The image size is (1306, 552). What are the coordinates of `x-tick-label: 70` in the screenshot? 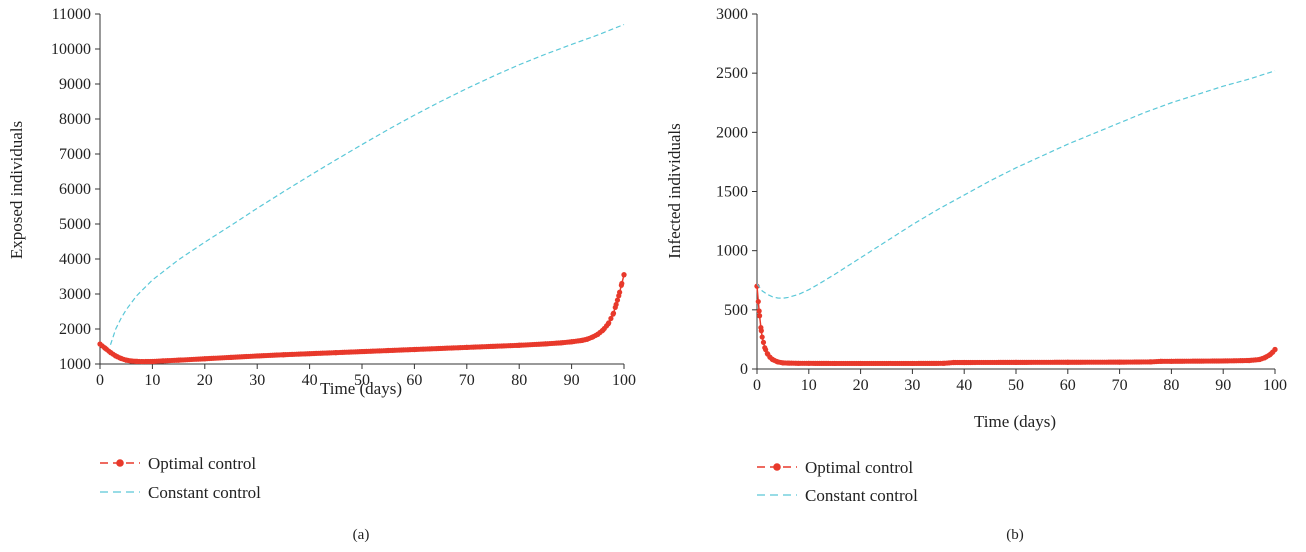 It's located at (1120, 385).